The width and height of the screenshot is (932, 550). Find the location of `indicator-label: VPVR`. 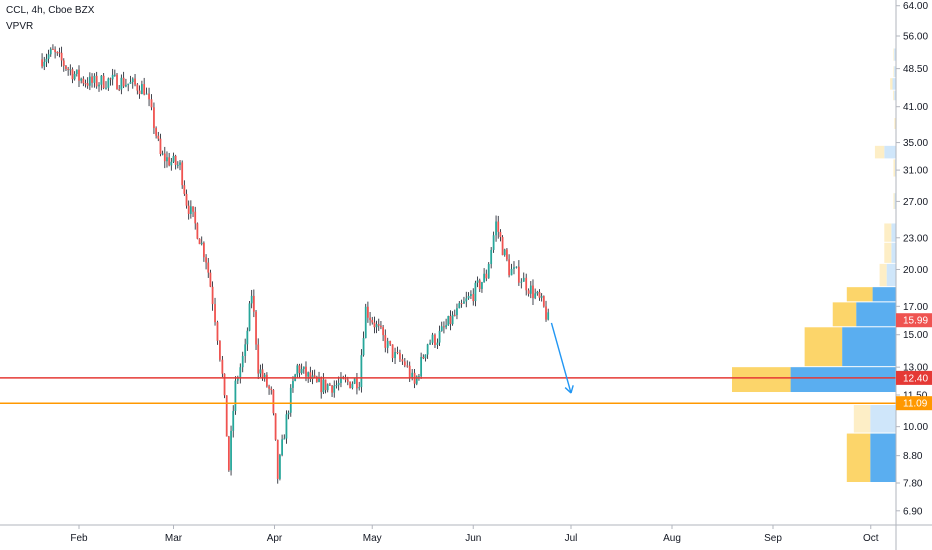

indicator-label: VPVR is located at coordinates (20, 26).